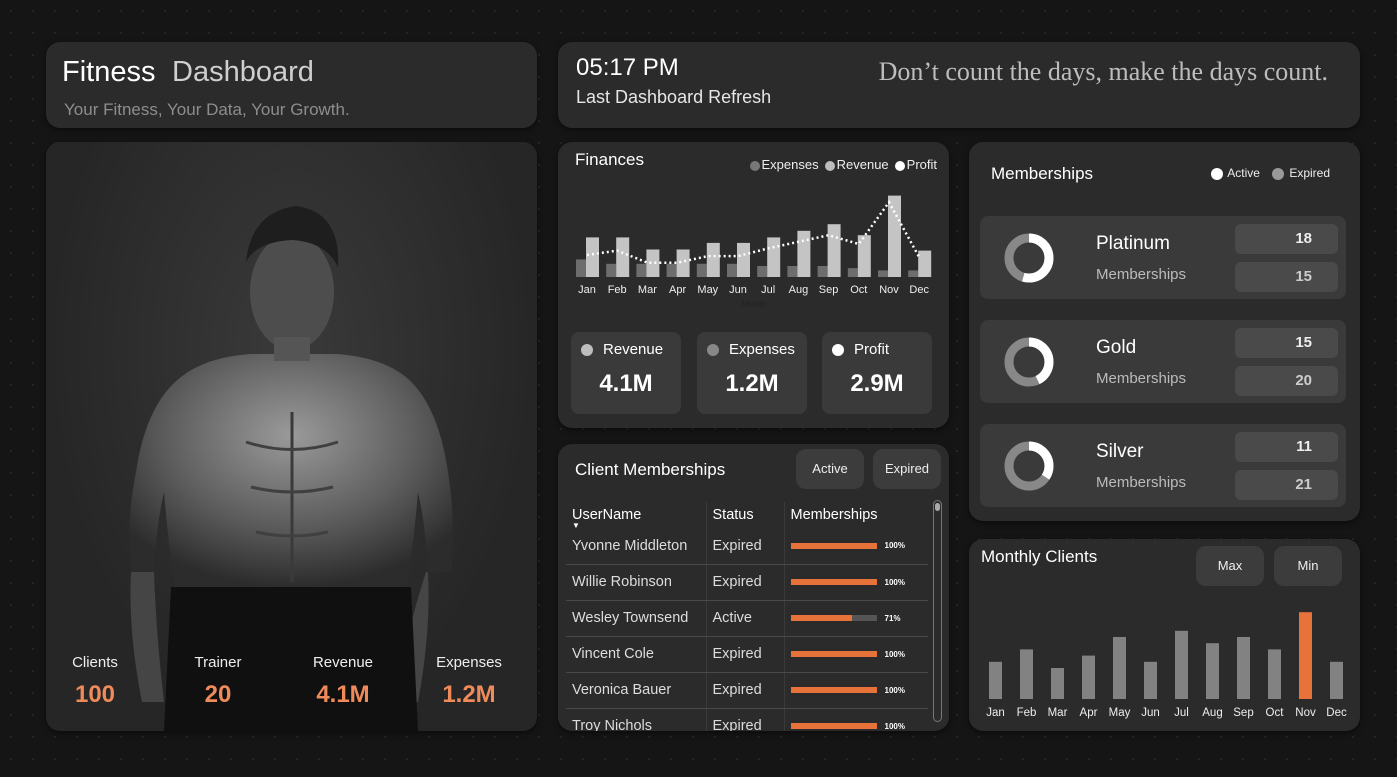 The width and height of the screenshot is (1397, 777). What do you see at coordinates (1230, 566) in the screenshot?
I see `max-button: Max` at bounding box center [1230, 566].